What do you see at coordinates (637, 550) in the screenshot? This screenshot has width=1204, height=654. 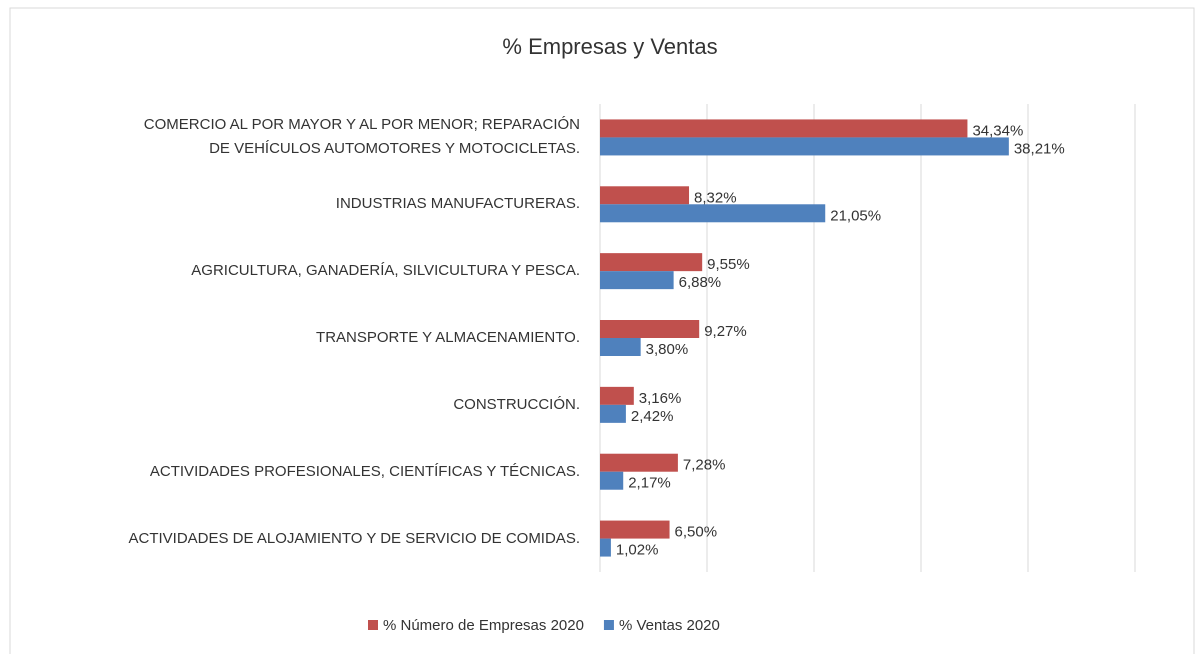 I see `data-label: 1,02%` at bounding box center [637, 550].